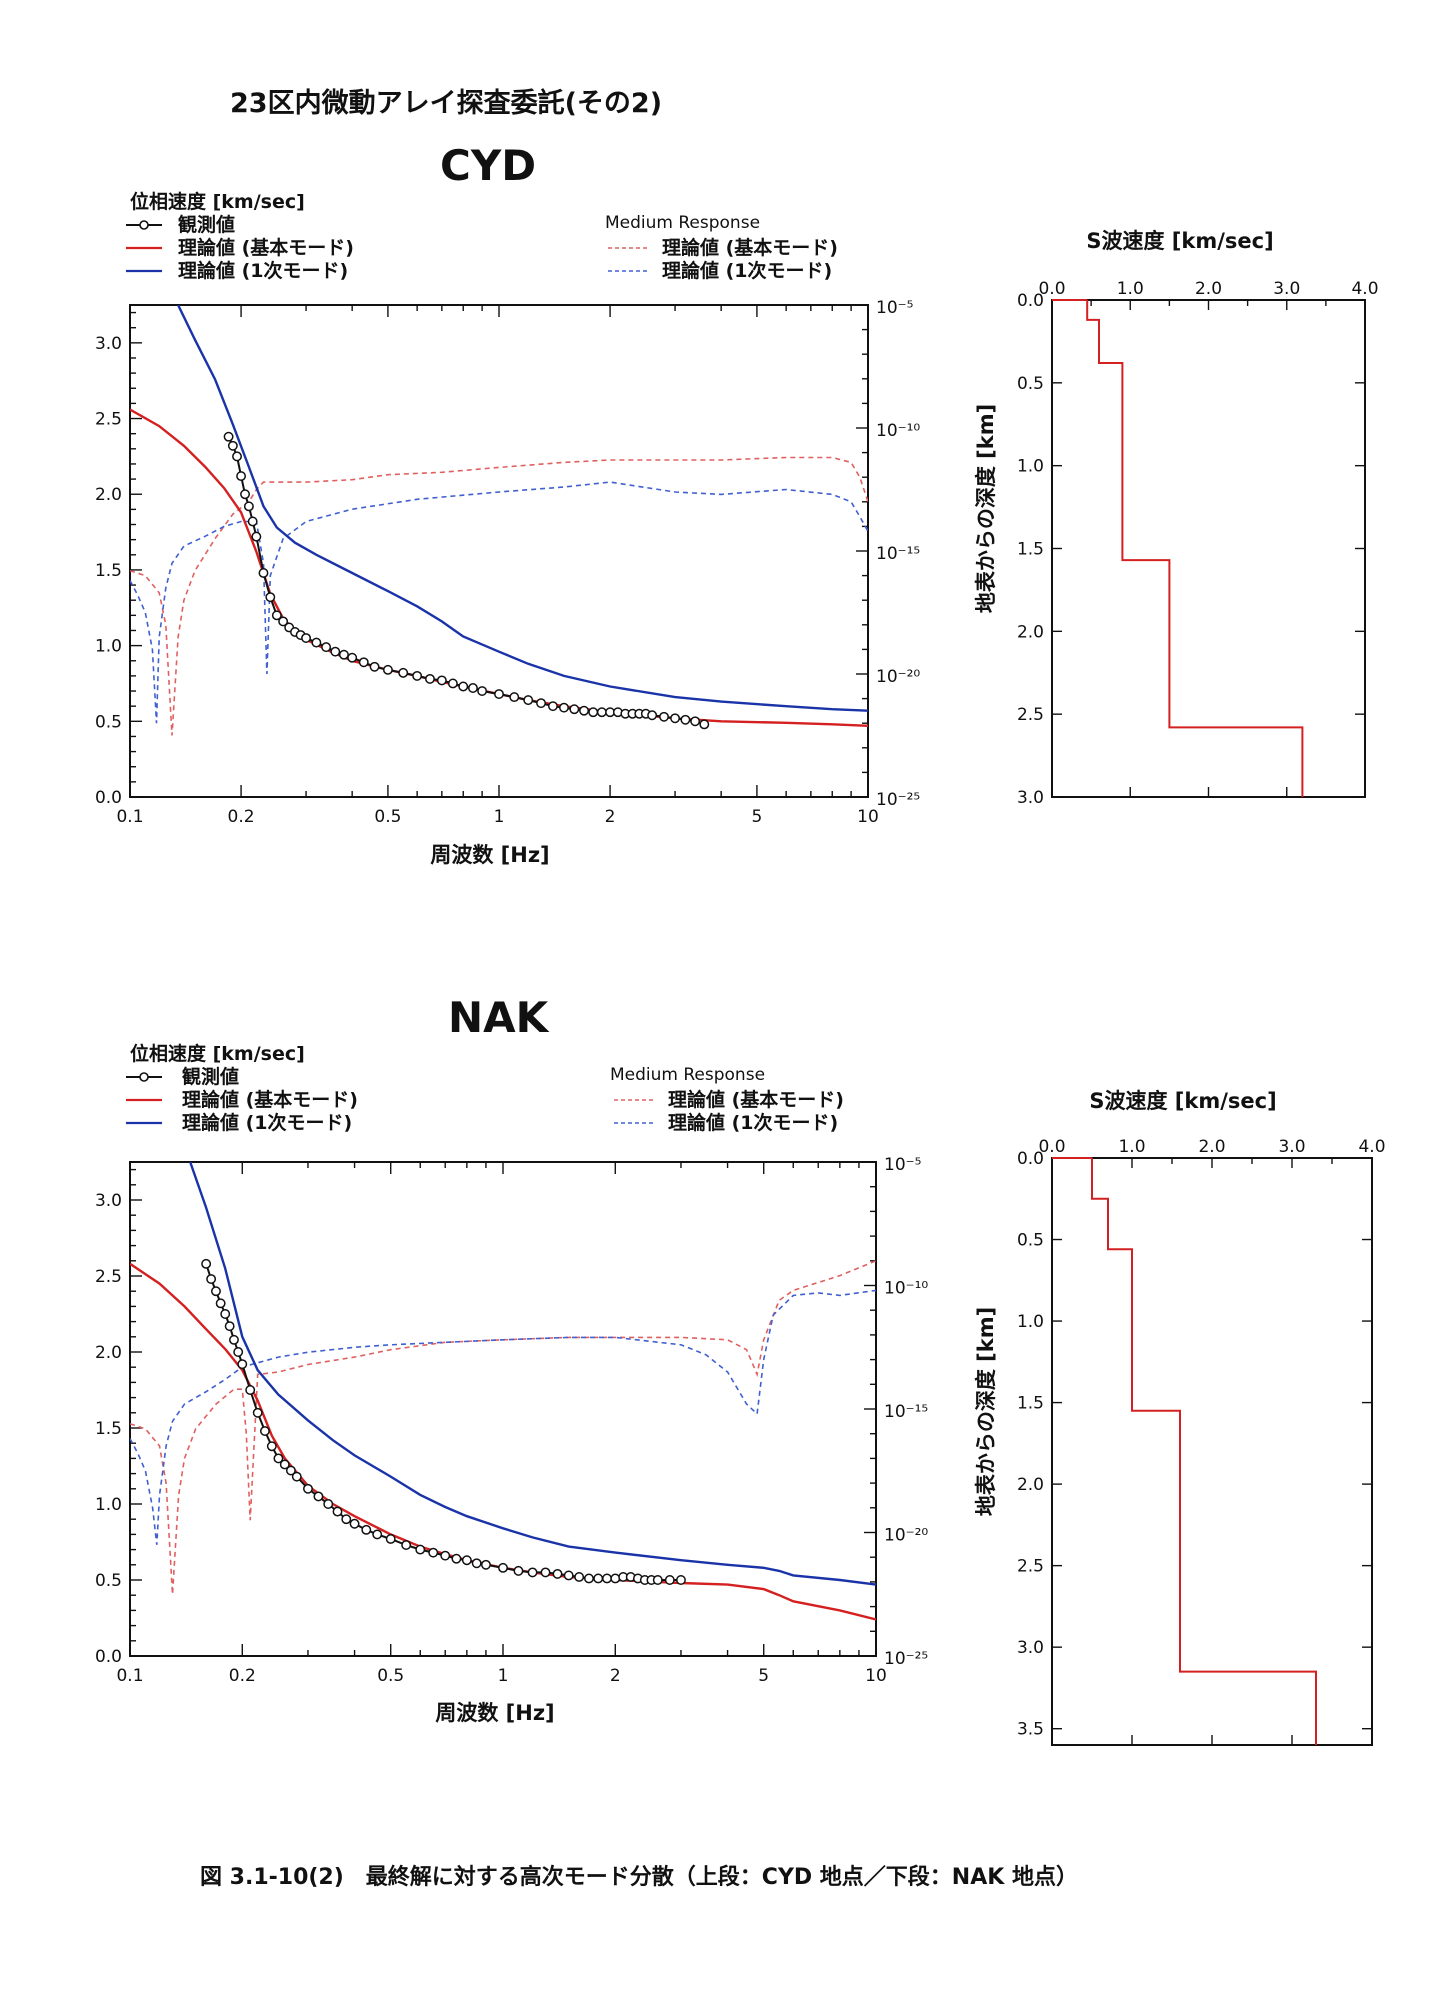 This screenshot has width=1452, height=2005. Describe the element at coordinates (1182, 1101) in the screenshot. I see `vs-axis-title: S波速度 [km/sec]` at that location.